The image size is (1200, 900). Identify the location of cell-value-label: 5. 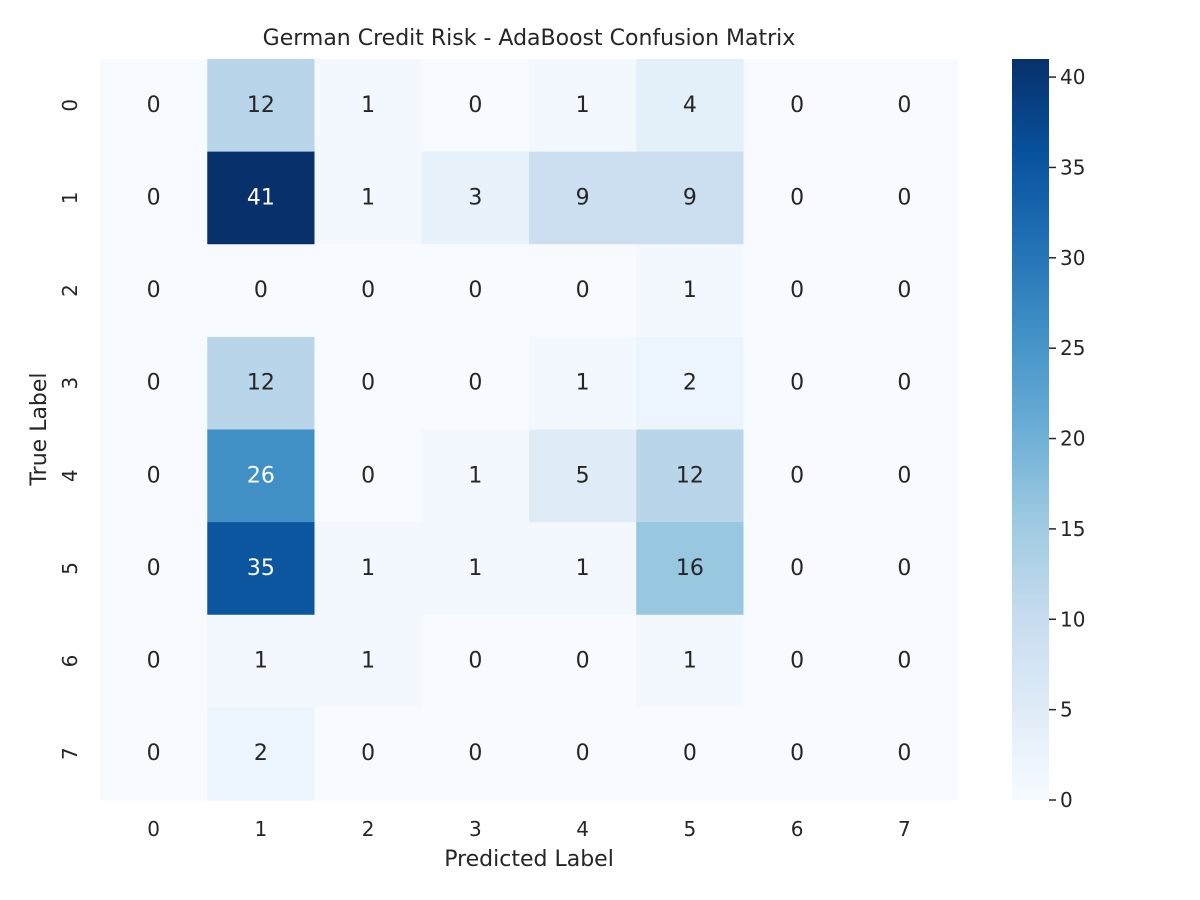
(583, 475).